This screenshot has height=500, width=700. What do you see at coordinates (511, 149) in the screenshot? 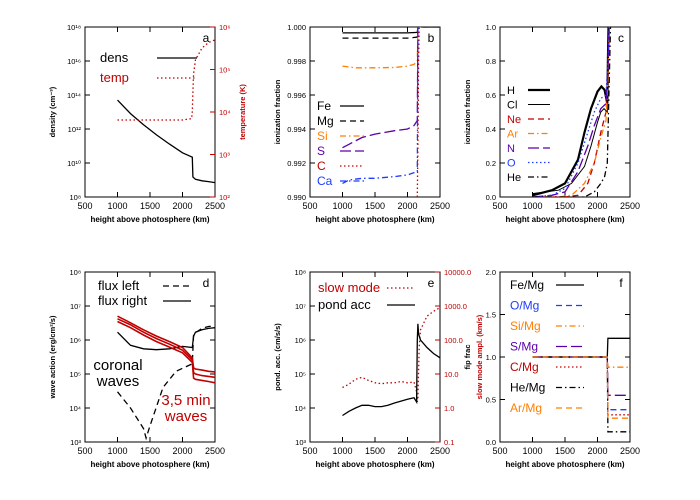
I see `legend-label: N` at bounding box center [511, 149].